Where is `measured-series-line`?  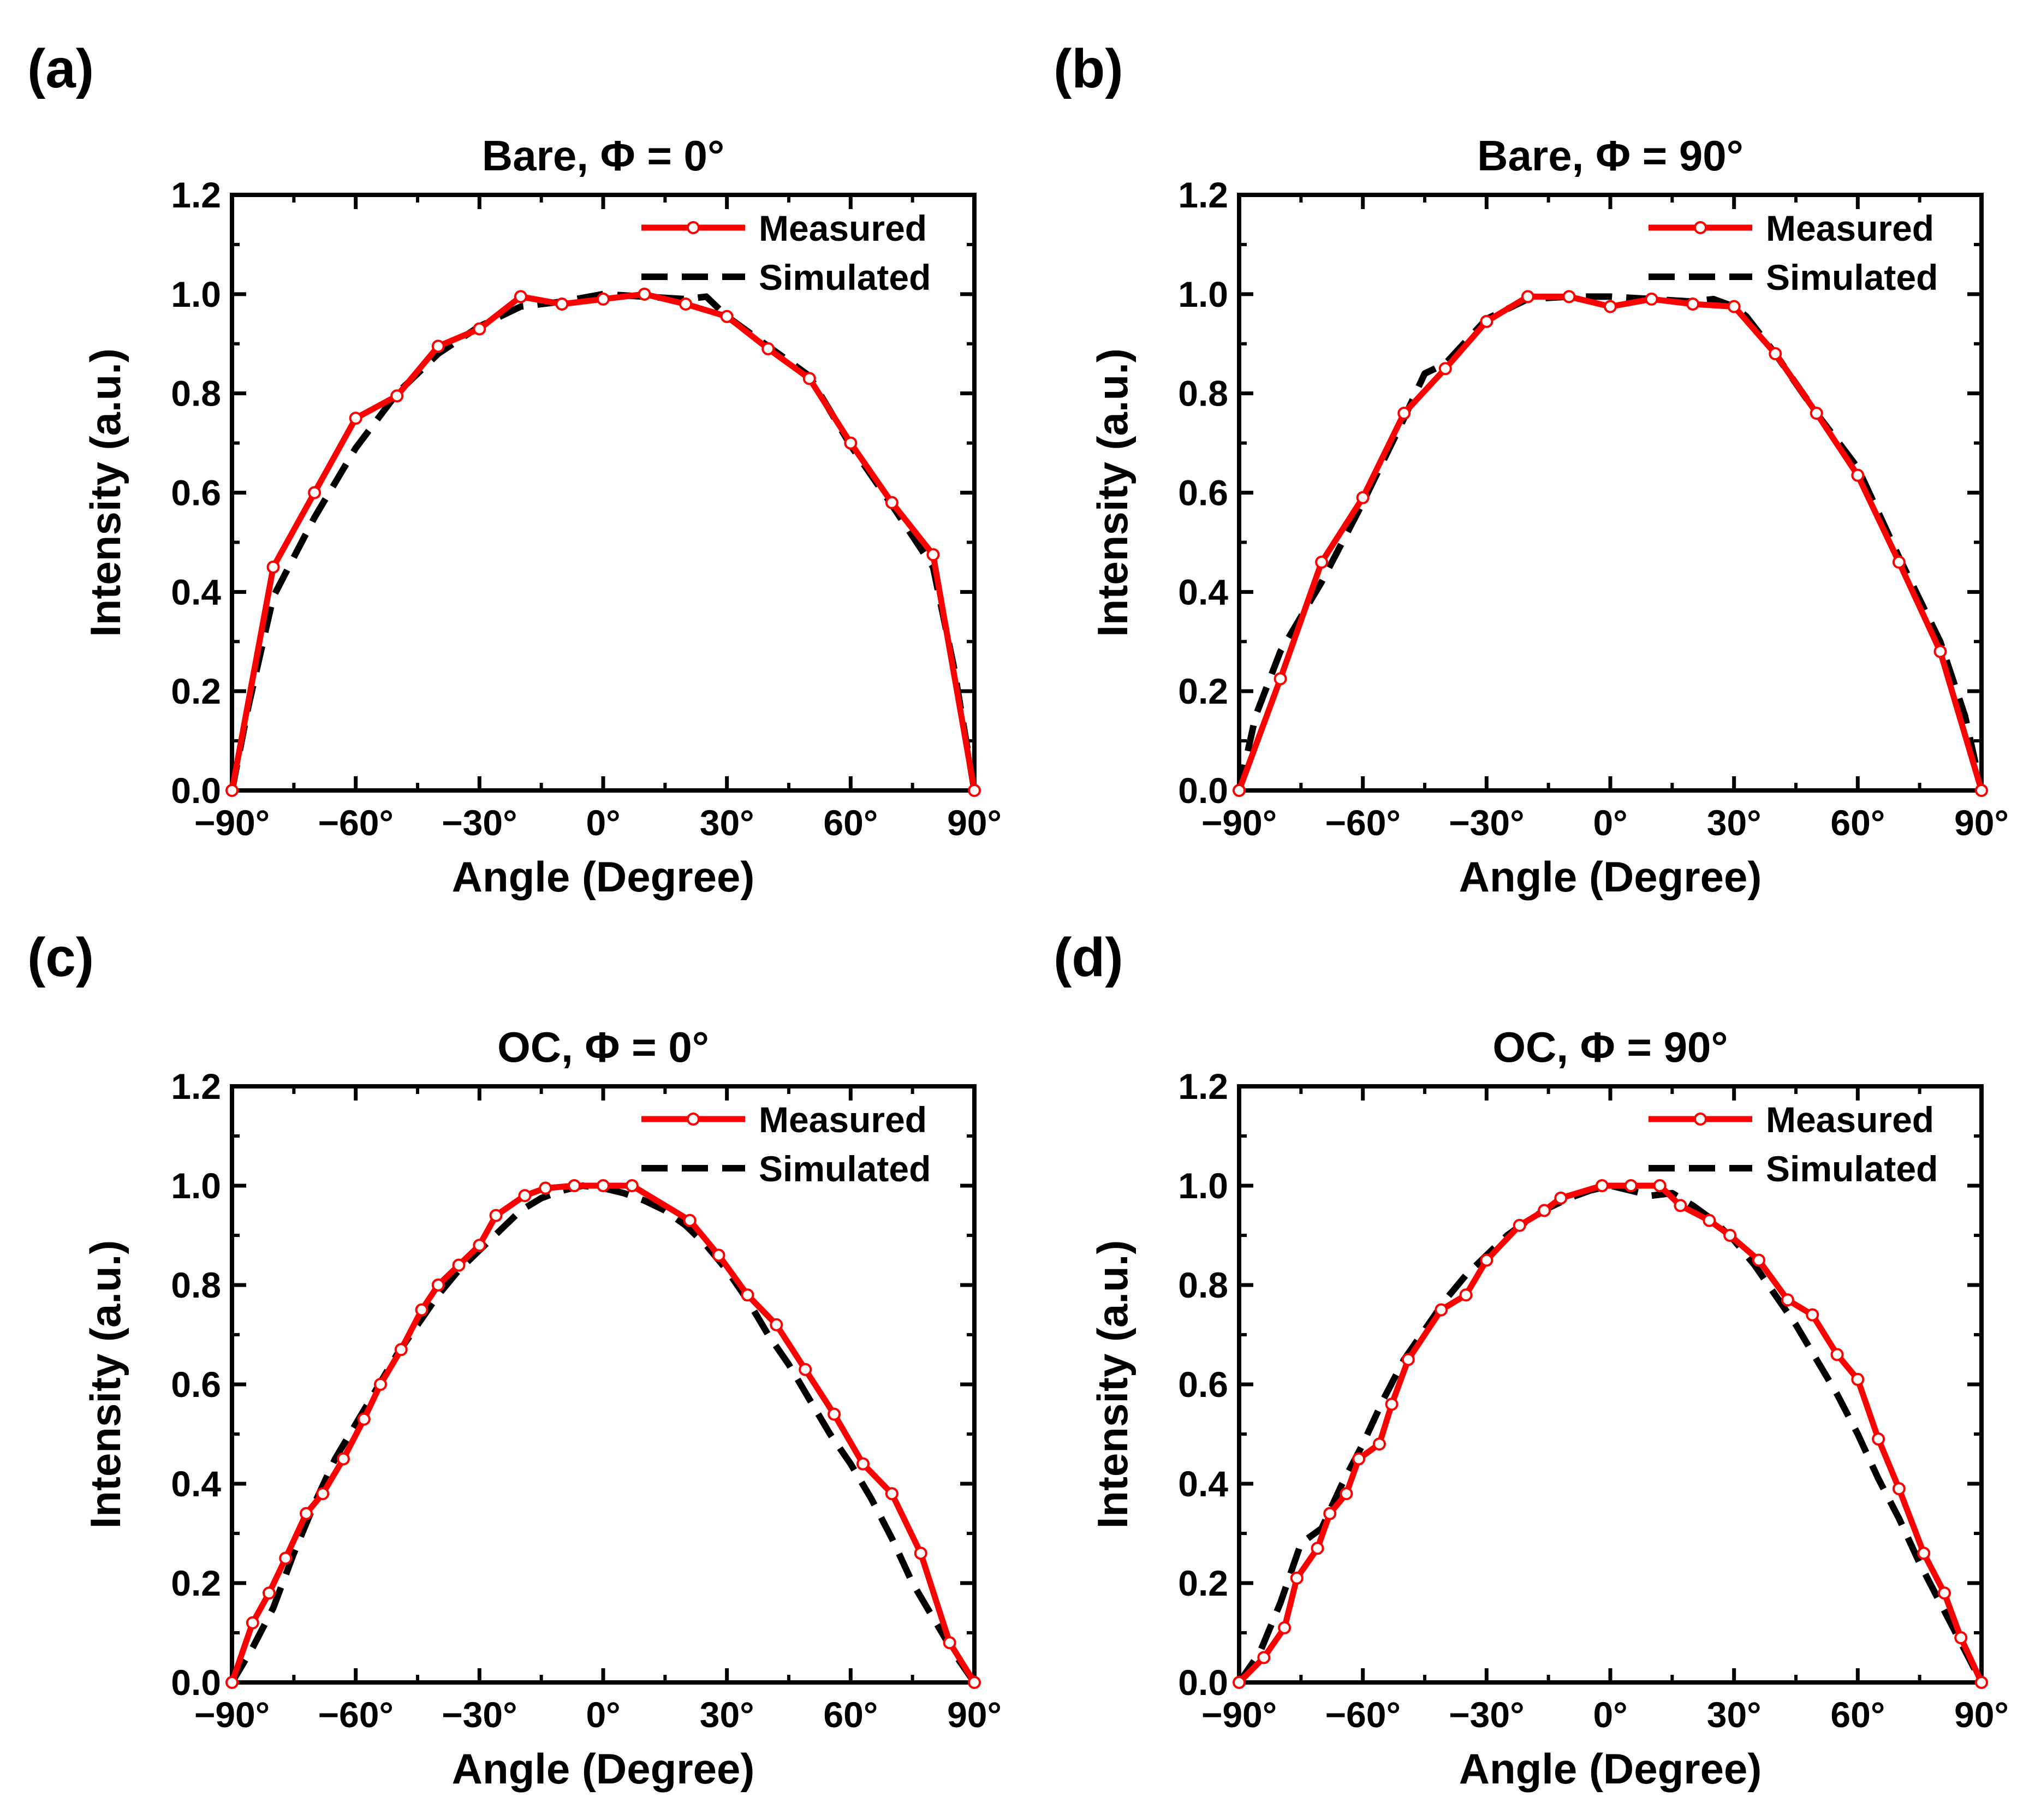 measured-series-line is located at coordinates (1610, 1433).